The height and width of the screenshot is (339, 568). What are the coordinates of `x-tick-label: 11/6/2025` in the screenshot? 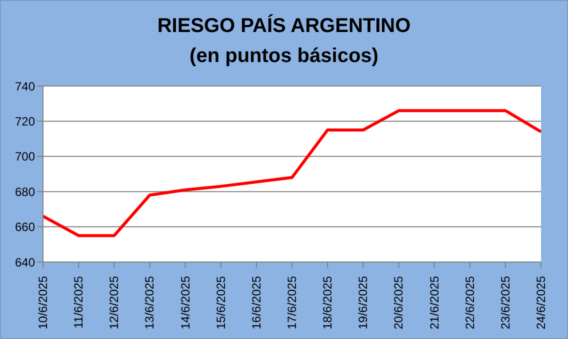 It's located at (79, 302).